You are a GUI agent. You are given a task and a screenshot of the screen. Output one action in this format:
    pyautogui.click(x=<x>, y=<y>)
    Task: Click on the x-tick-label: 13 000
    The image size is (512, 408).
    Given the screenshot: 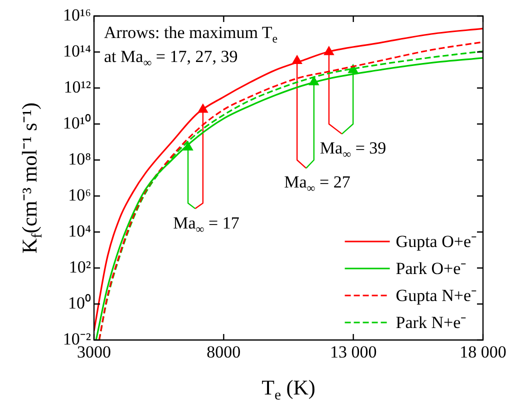 What is the action you would take?
    pyautogui.click(x=353, y=352)
    